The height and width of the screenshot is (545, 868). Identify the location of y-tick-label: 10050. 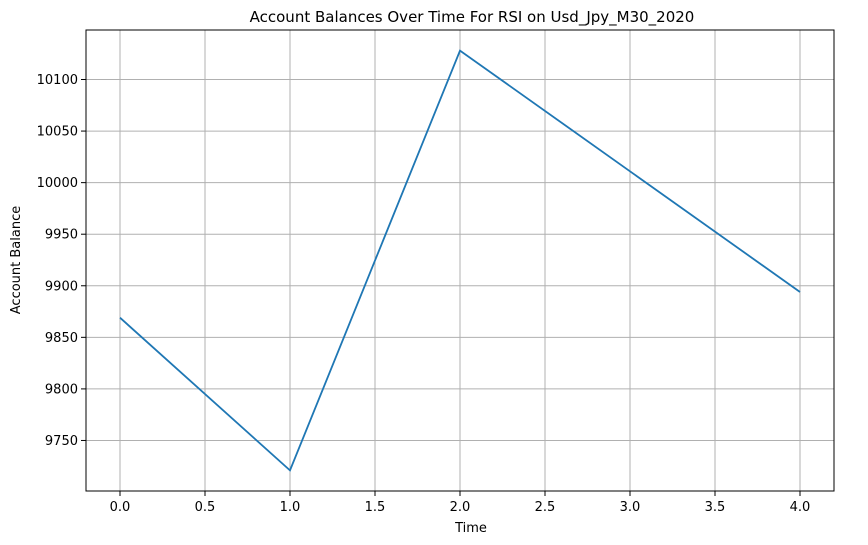
(57, 132).